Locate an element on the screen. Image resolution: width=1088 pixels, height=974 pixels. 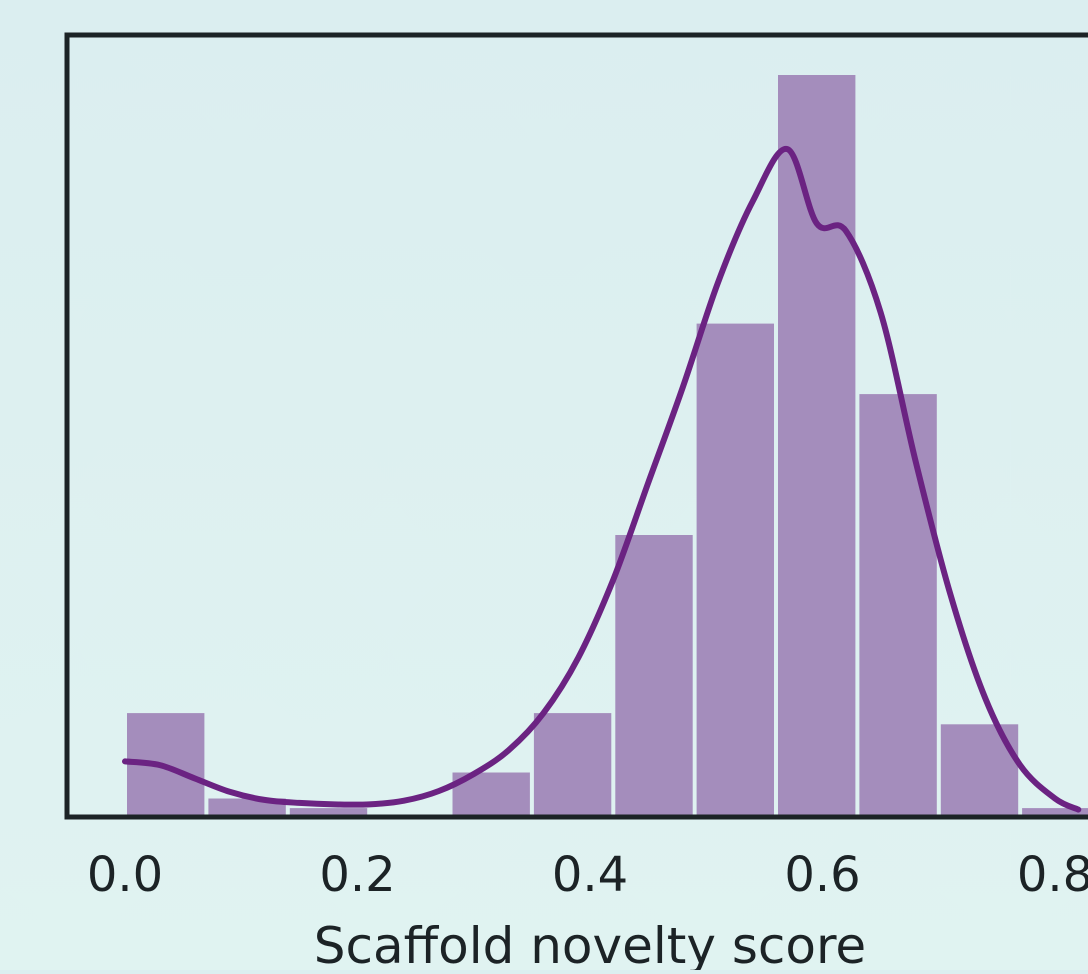
x-tick-label: 0.2 is located at coordinates (357, 875).